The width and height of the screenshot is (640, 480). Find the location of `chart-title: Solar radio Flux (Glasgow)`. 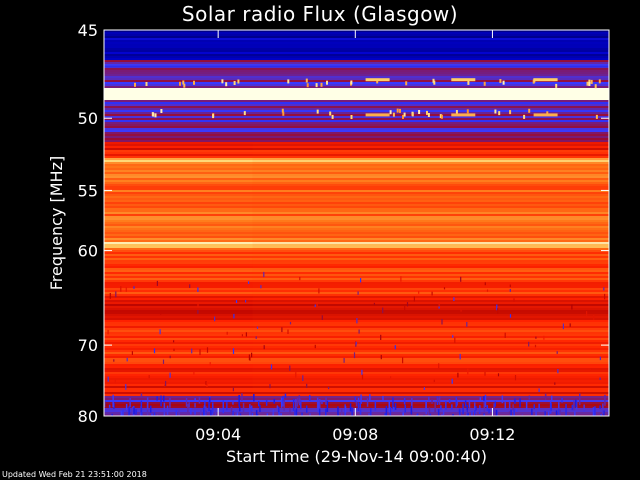

chart-title: Solar radio Flux (Glasgow) is located at coordinates (320, 14).